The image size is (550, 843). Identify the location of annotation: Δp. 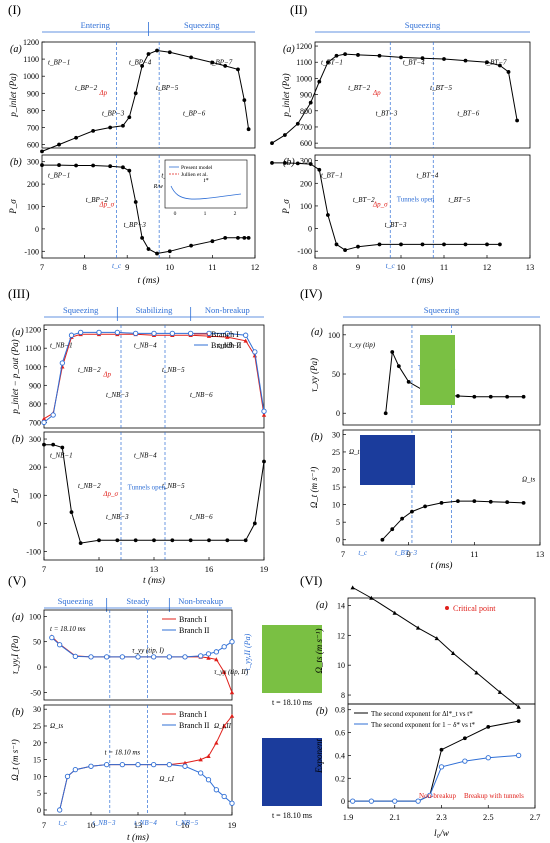
(103, 93).